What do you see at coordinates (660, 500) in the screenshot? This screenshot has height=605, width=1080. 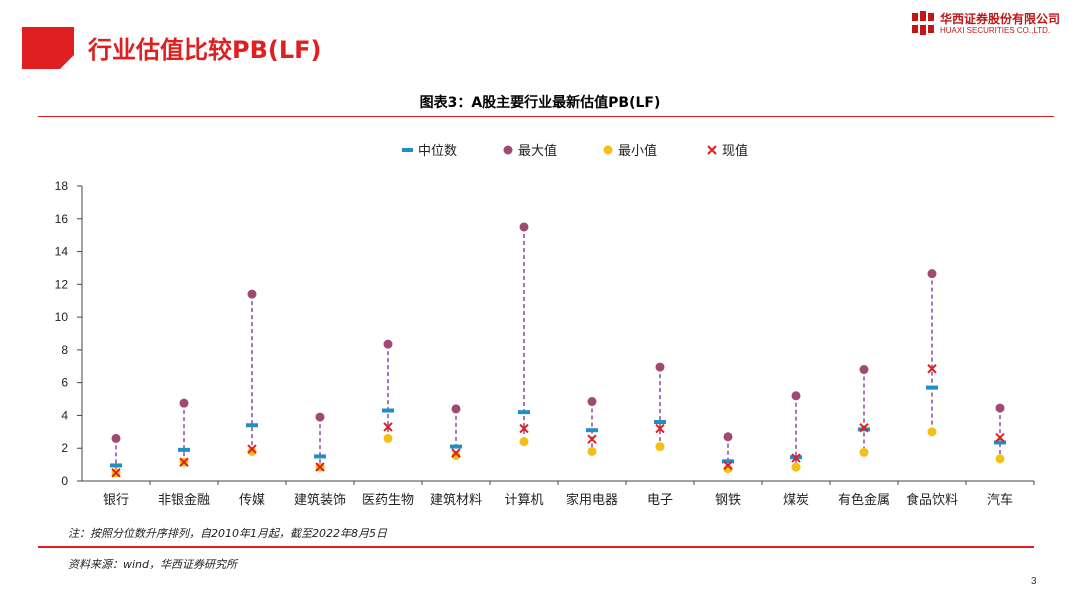 I see `x-tick-label: 电子` at bounding box center [660, 500].